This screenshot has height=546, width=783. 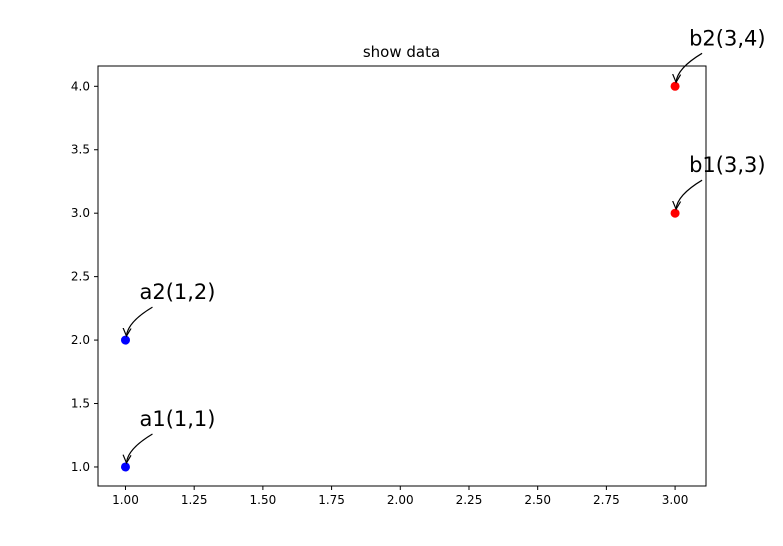 What do you see at coordinates (80, 340) in the screenshot?
I see `y-tick-label: 2.0` at bounding box center [80, 340].